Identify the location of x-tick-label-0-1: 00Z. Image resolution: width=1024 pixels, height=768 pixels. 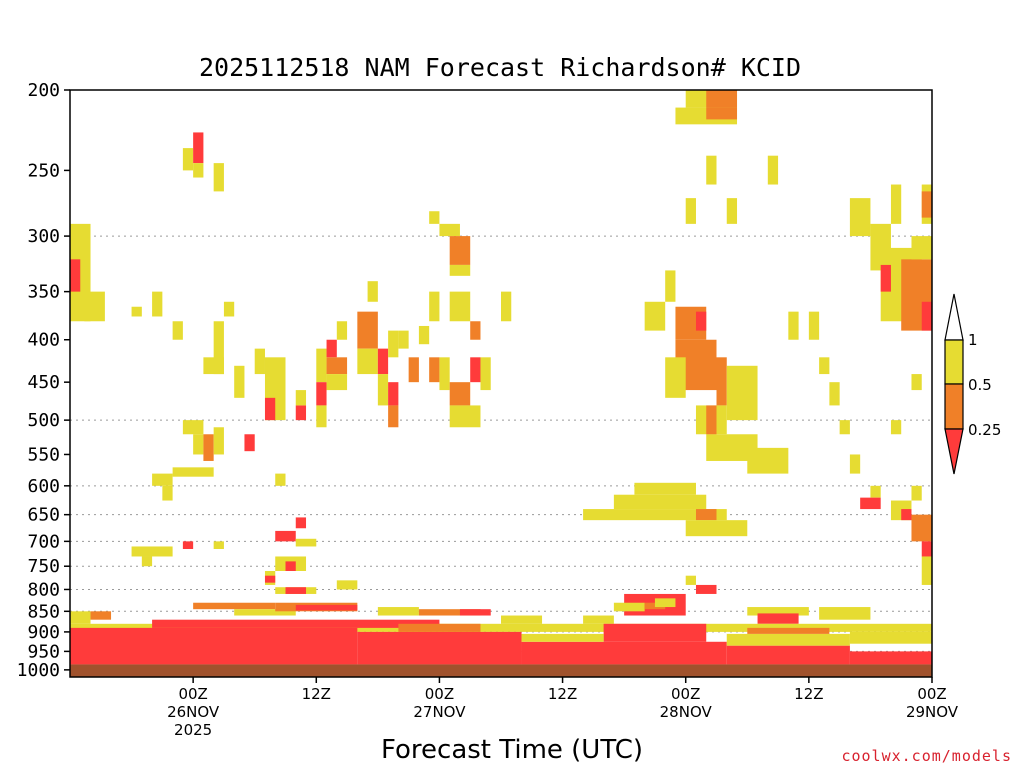
(192, 694).